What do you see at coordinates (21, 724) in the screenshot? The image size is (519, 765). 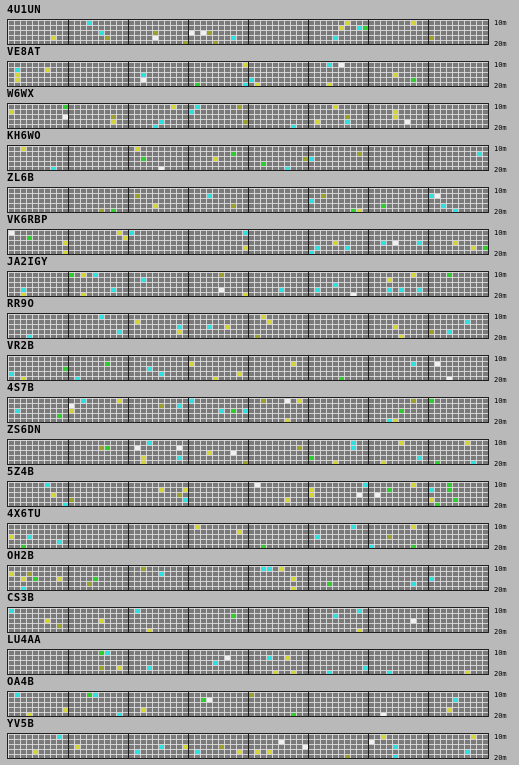 I see `callsign-label: YV5B` at bounding box center [21, 724].